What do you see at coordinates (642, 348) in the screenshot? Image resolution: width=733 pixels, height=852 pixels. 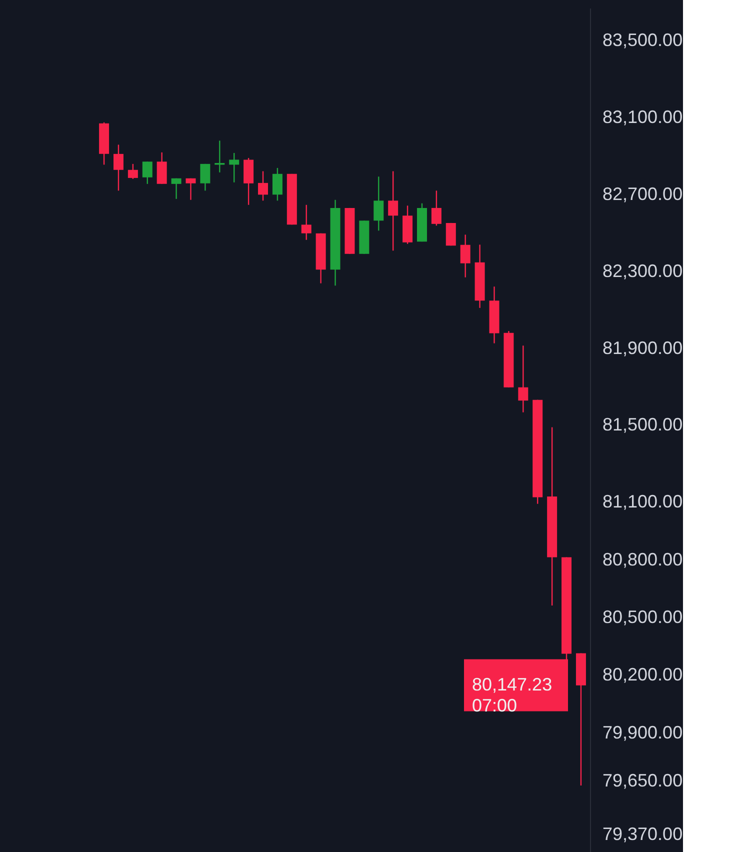 I see `y-tick-label: 81,900.00` at bounding box center [642, 348].